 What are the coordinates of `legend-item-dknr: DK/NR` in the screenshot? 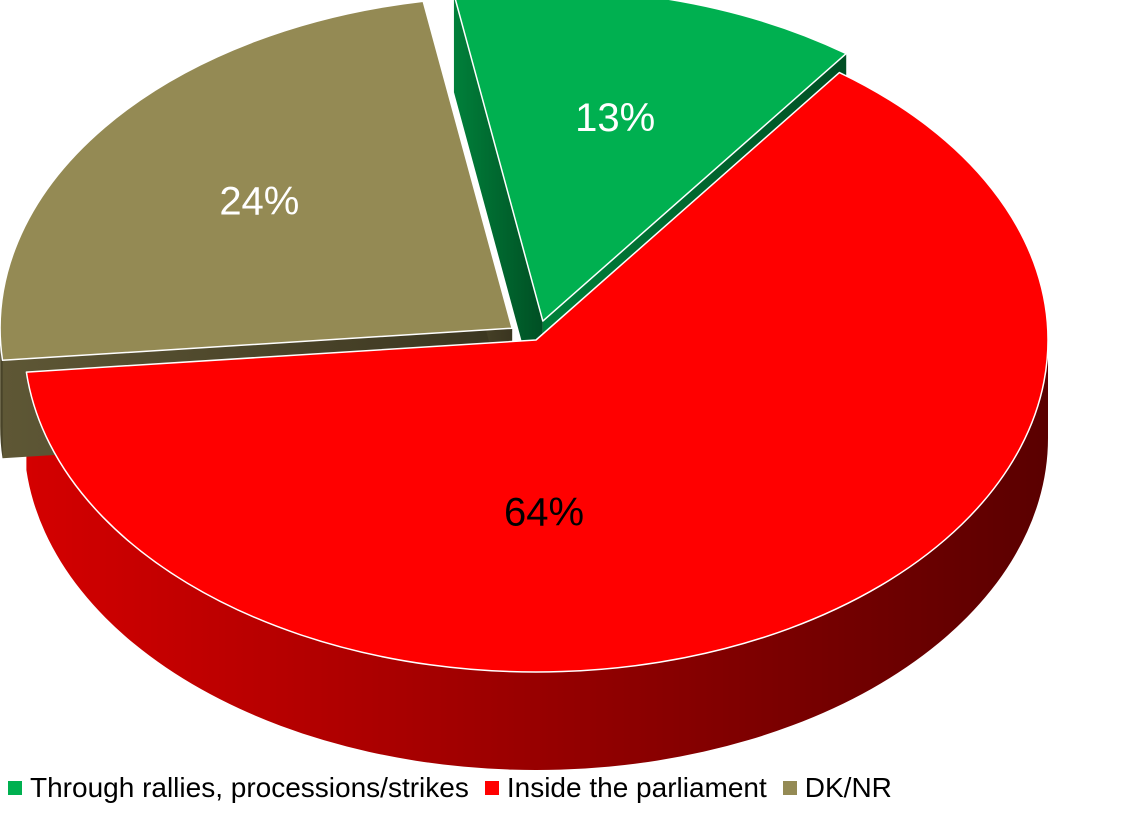 It's located at (837, 788).